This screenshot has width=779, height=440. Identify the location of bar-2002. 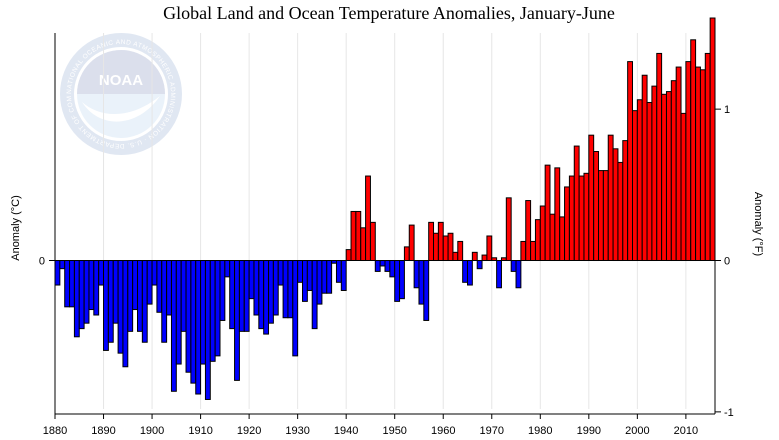
(649, 181).